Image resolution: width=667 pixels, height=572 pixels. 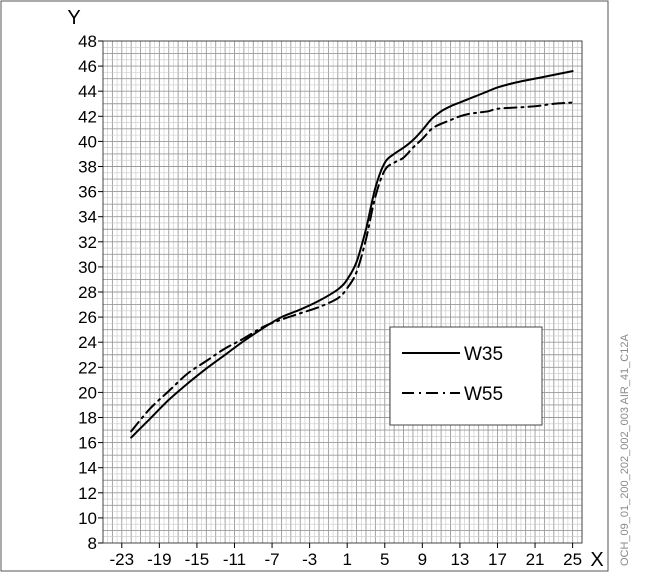 What do you see at coordinates (483, 394) in the screenshot?
I see `legend-label-w55: W55` at bounding box center [483, 394].